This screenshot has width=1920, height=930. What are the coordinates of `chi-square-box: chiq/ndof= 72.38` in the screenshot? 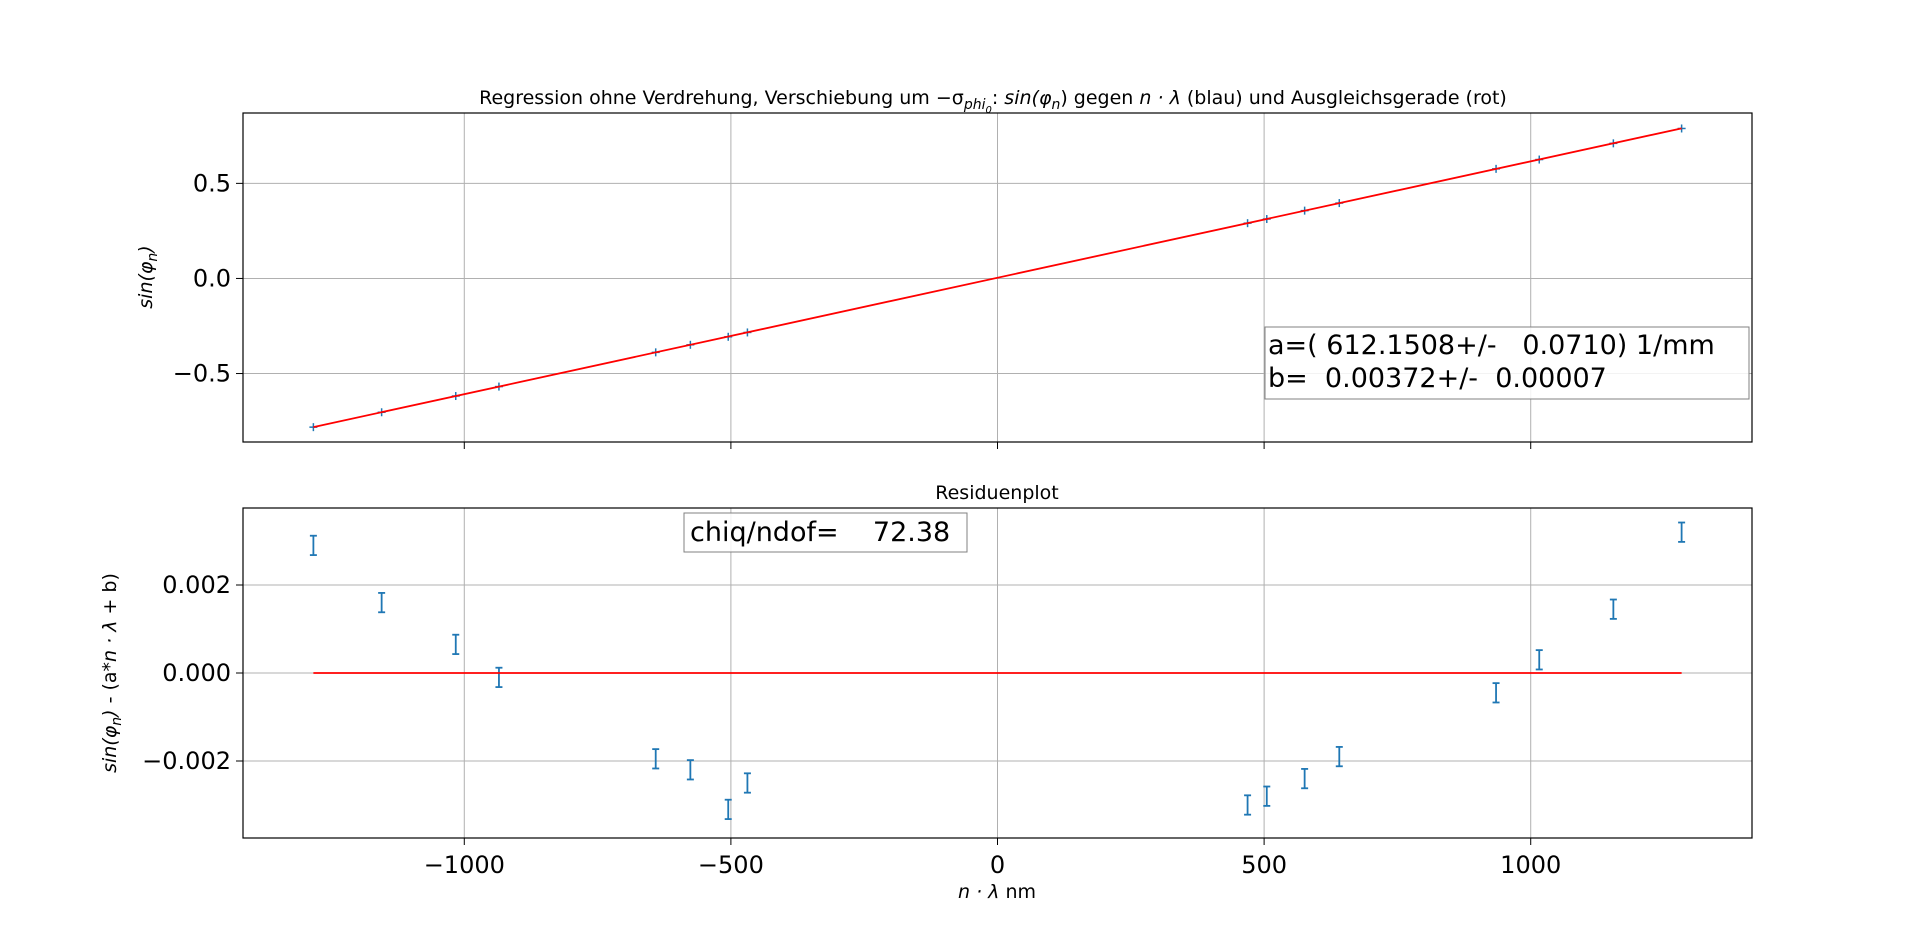 It's located at (825, 532).